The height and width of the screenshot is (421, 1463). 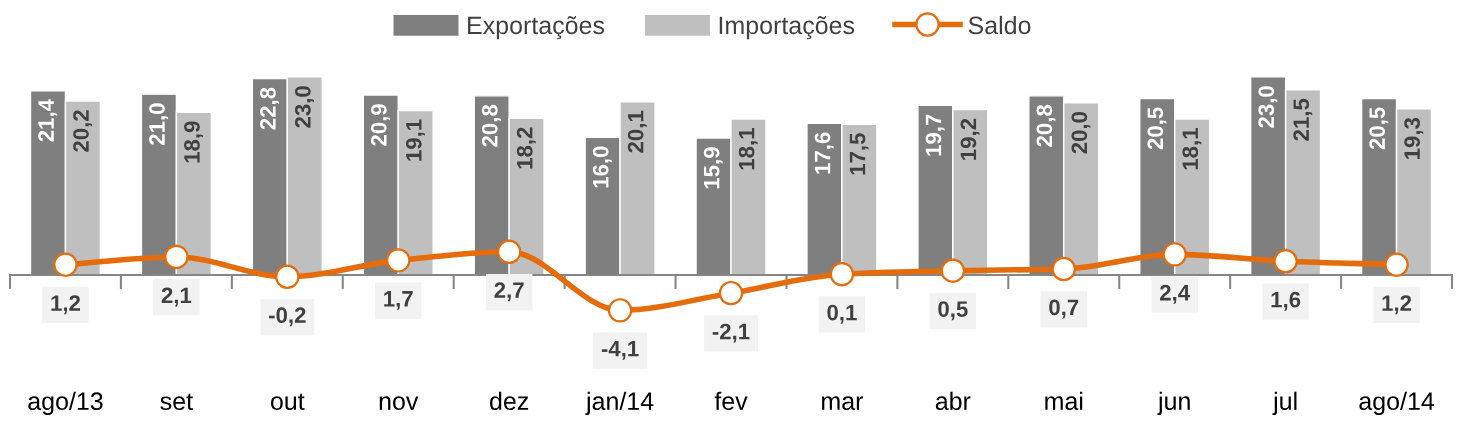 I want to click on data-label: -0,2, so click(x=287, y=317).